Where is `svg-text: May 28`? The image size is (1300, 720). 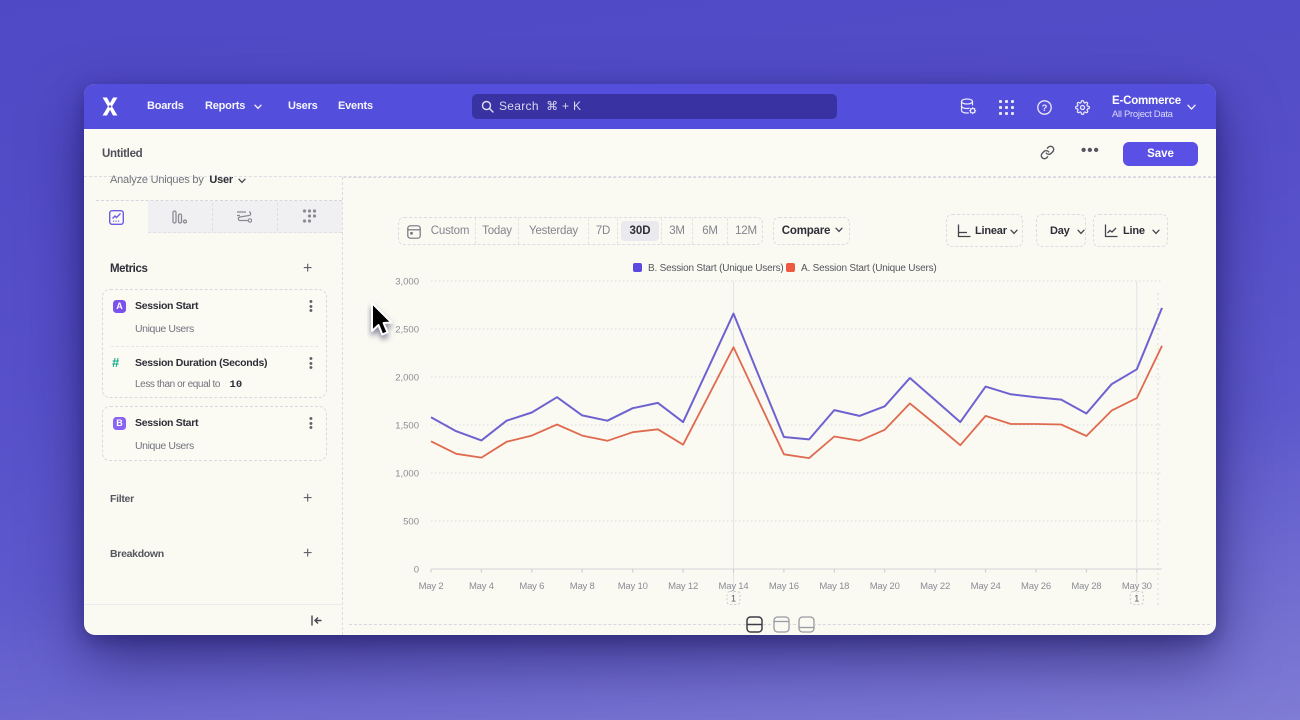 svg-text: May 28 is located at coordinates (1086, 586).